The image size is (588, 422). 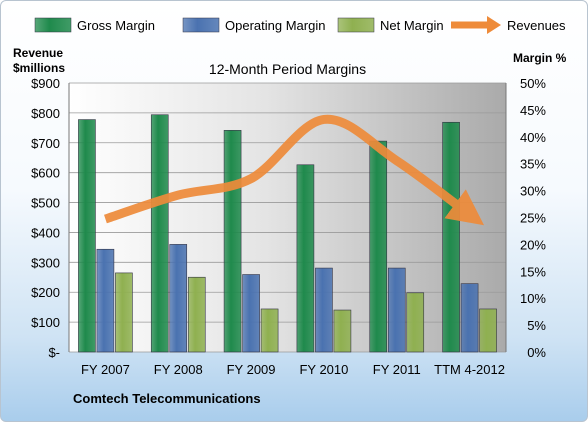 What do you see at coordinates (116, 25) in the screenshot?
I see `legend-label: Gross Margin` at bounding box center [116, 25].